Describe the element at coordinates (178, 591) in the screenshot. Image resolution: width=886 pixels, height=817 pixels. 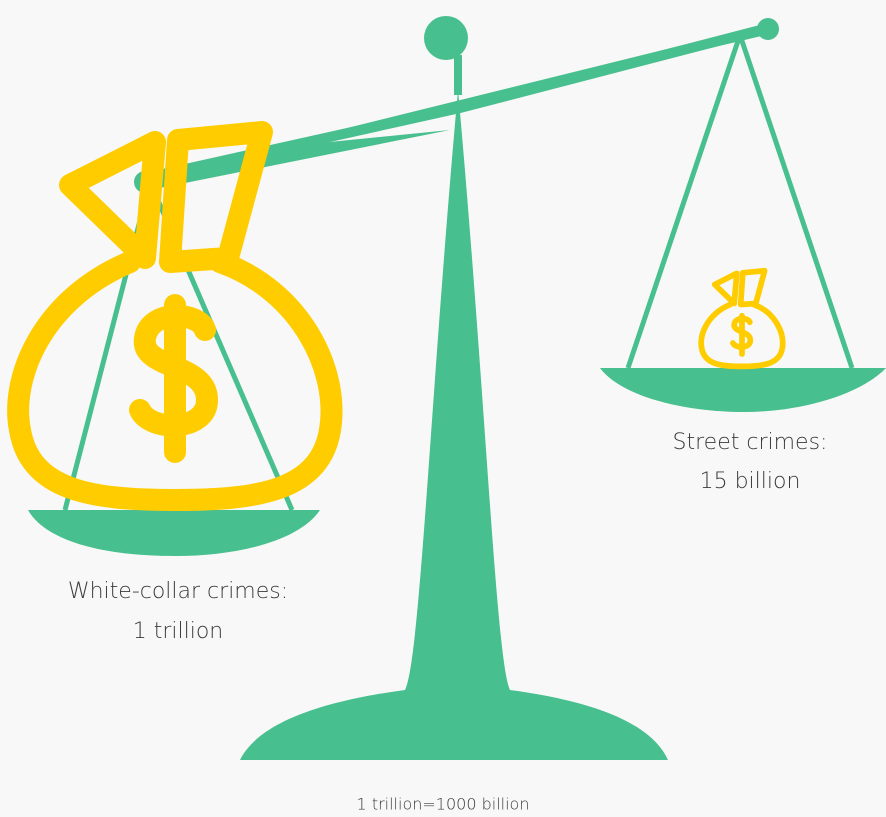
I see `left-label: White-collar crimes:` at that location.